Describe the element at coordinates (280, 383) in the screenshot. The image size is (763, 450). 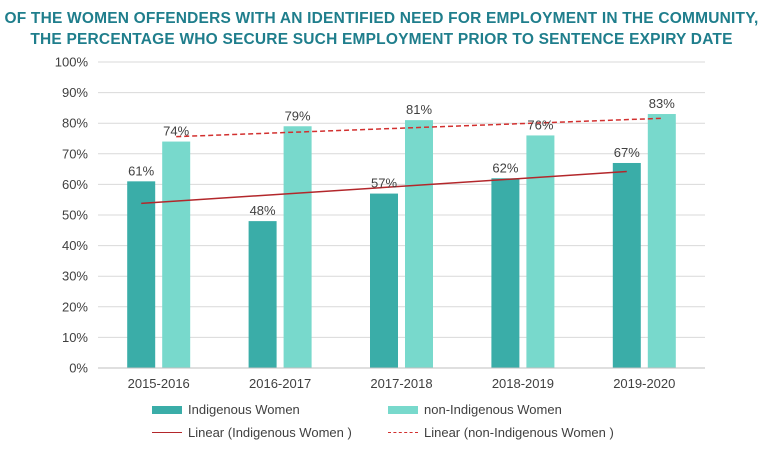
I see `x-tick-label: 2016-2017` at that location.